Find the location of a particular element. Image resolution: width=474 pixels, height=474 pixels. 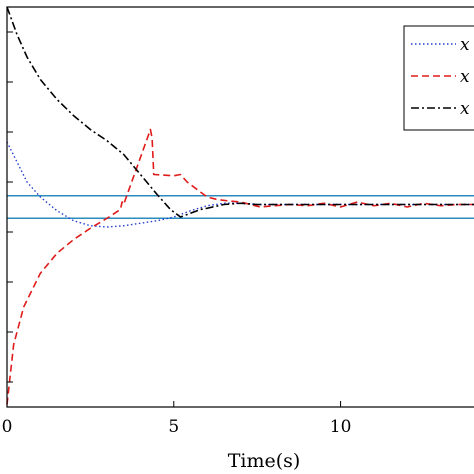

x-tick-label-2: 5 is located at coordinates (173, 427).